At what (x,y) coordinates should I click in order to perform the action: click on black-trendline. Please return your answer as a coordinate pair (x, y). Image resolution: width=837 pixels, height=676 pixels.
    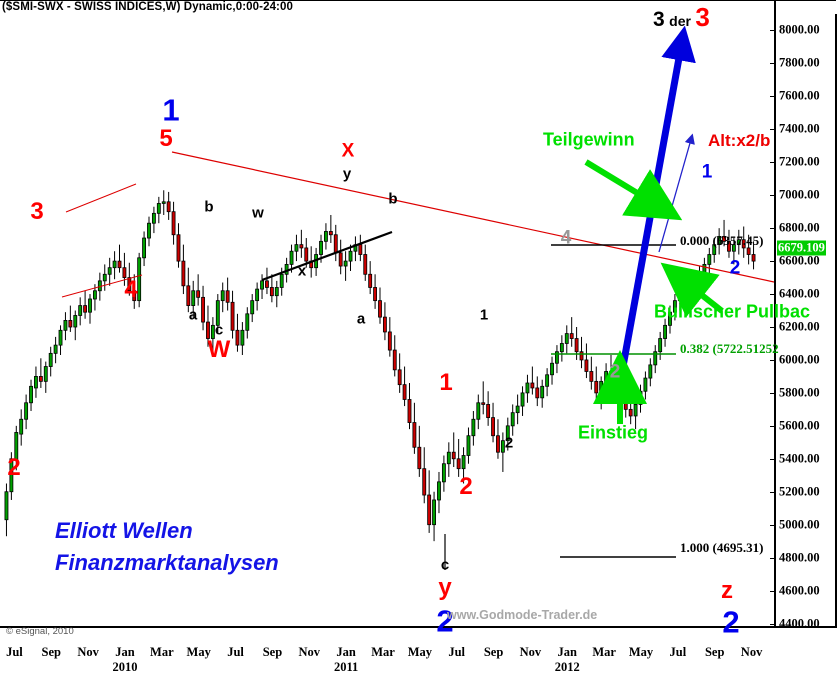
    Looking at the image, I should click on (327, 256).